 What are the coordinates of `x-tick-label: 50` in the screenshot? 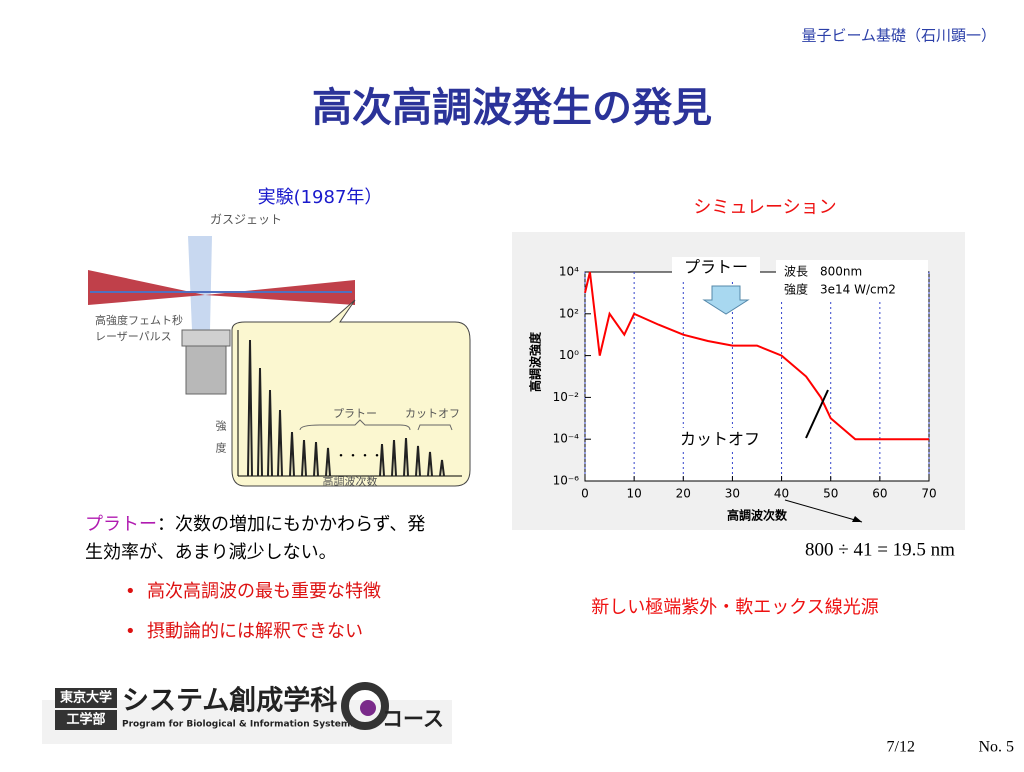 It's located at (830, 494).